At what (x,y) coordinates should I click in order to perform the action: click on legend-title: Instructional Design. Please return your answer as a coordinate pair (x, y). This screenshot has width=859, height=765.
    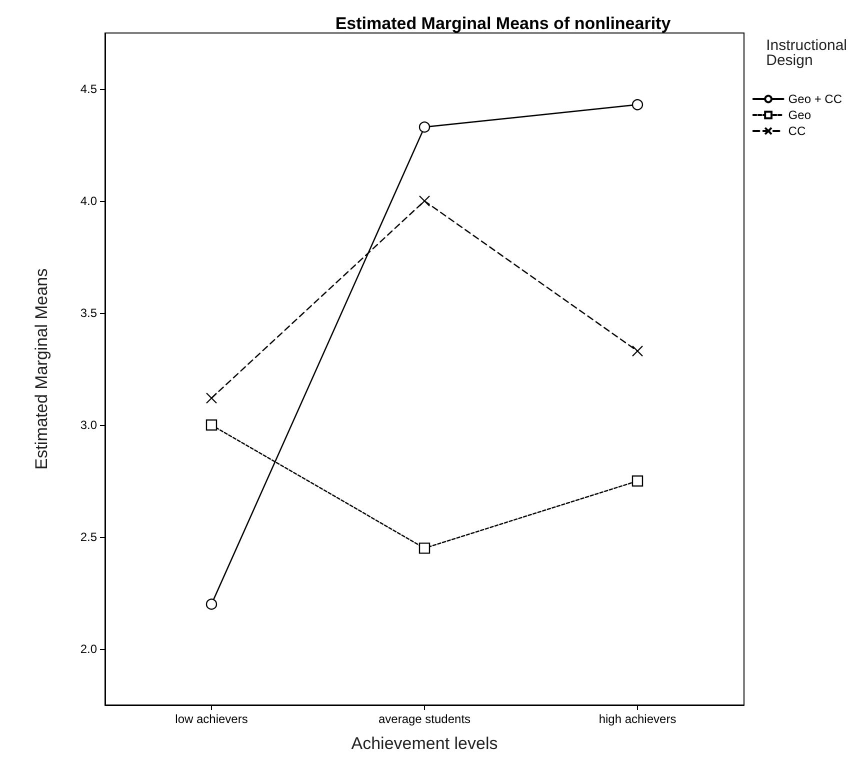
    Looking at the image, I should click on (806, 53).